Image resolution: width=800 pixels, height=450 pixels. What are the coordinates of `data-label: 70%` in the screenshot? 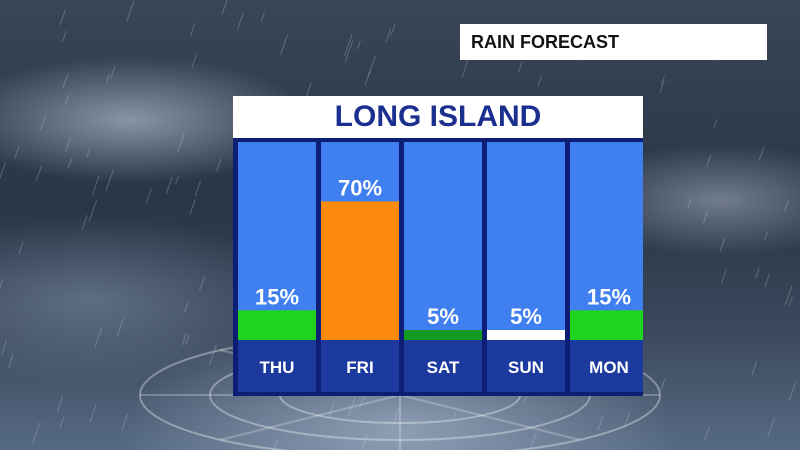 It's located at (360, 187).